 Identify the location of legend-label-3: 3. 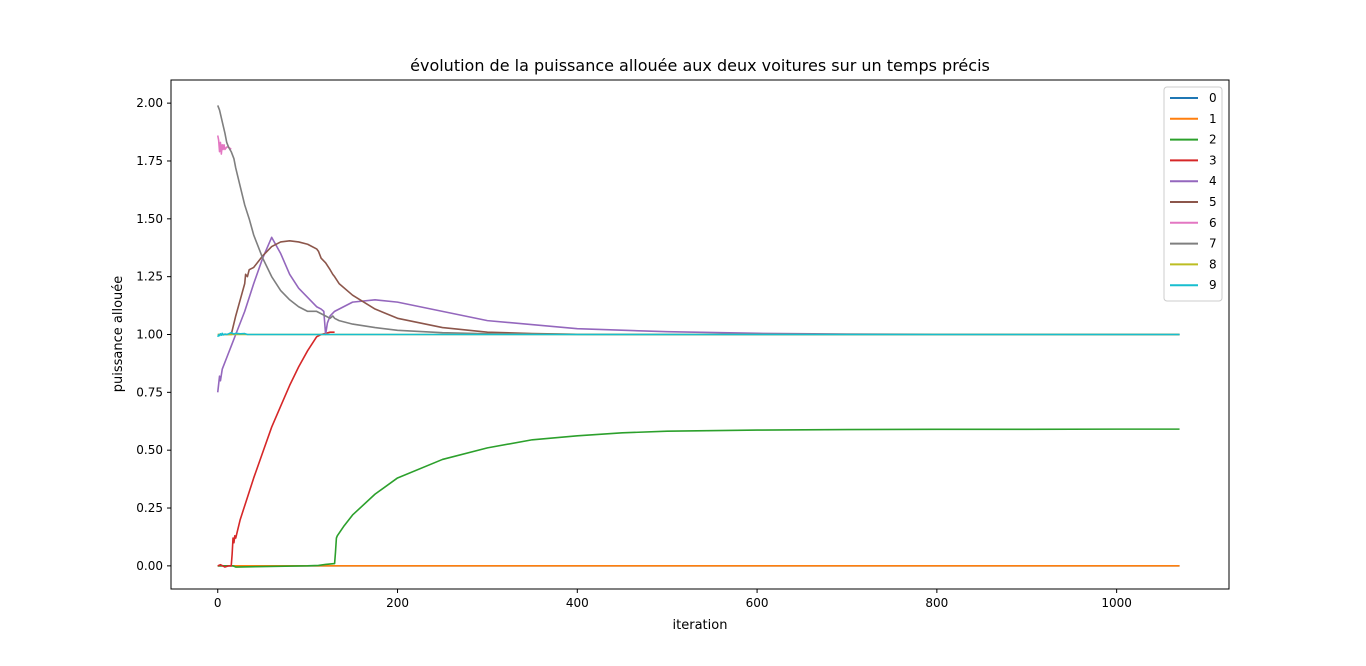
(1213, 160).